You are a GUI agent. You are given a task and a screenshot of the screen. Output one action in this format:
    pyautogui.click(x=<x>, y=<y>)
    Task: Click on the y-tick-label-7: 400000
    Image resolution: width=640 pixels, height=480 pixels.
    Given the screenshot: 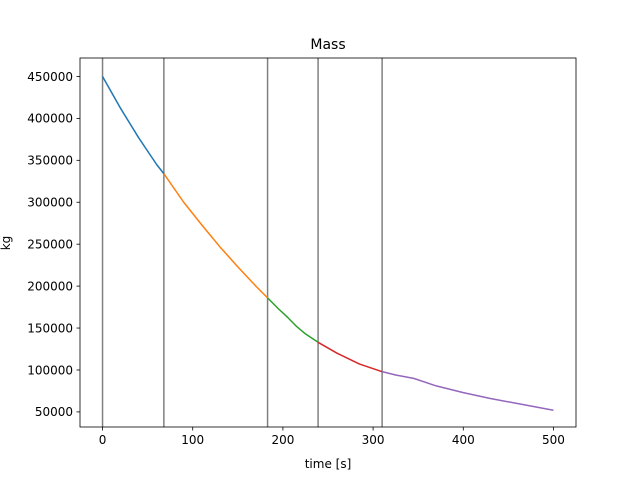 What is the action you would take?
    pyautogui.click(x=50, y=119)
    